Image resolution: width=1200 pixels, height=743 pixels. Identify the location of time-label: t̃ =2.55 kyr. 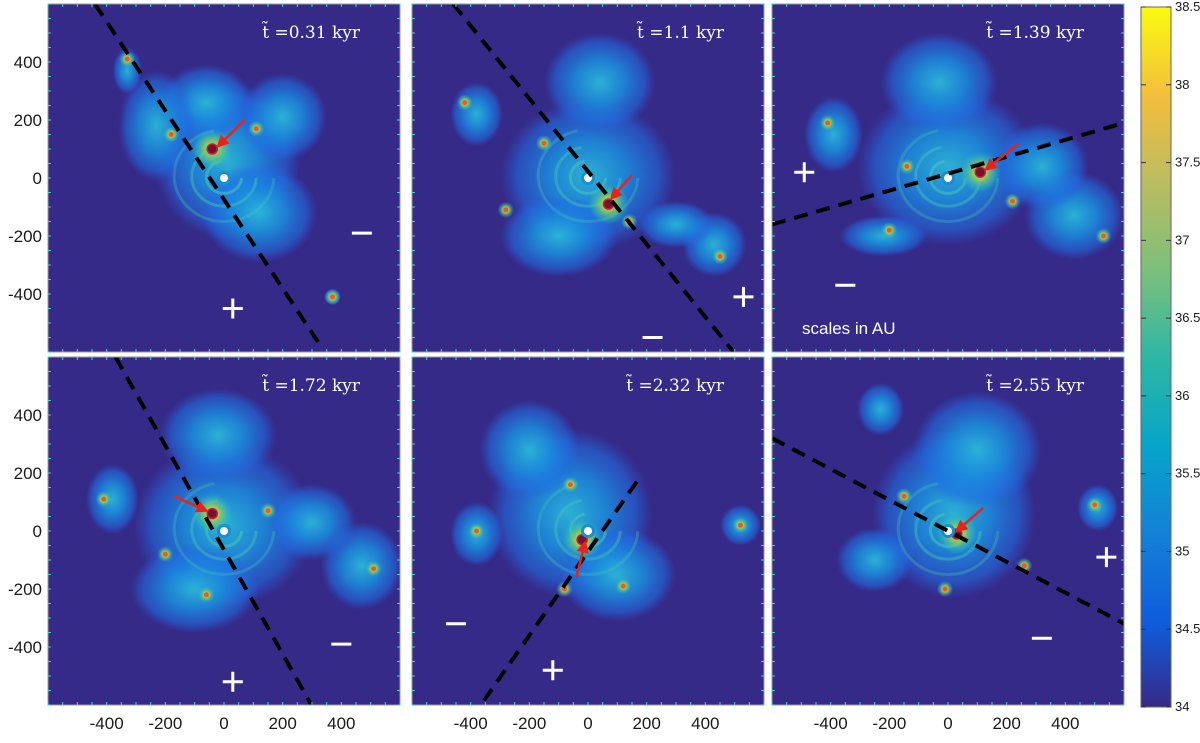
(1035, 385).